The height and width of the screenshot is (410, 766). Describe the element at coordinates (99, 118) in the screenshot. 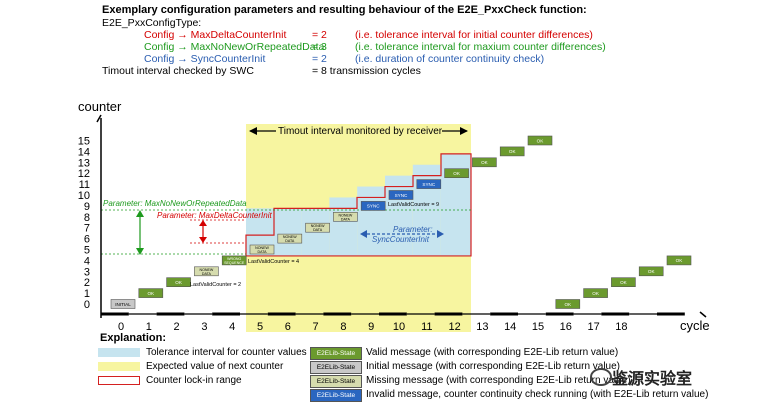

I see `y-axis-arrow-head` at that location.